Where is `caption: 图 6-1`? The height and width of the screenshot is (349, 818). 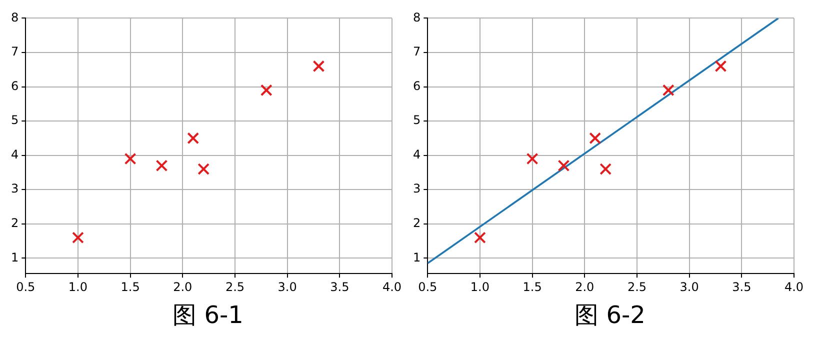 caption: 图 6-1 is located at coordinates (208, 315).